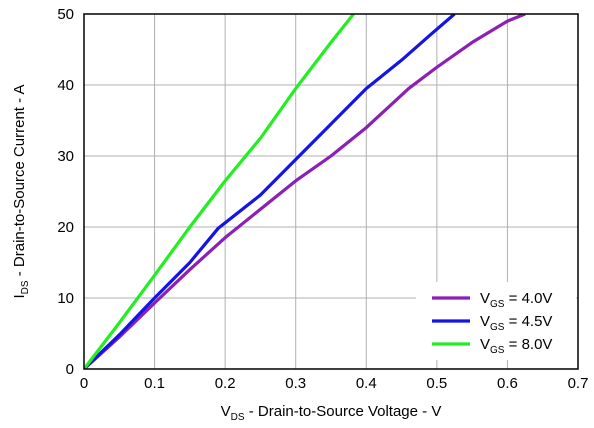  Describe the element at coordinates (225, 383) in the screenshot. I see `x-tick-label: 0.2` at that location.